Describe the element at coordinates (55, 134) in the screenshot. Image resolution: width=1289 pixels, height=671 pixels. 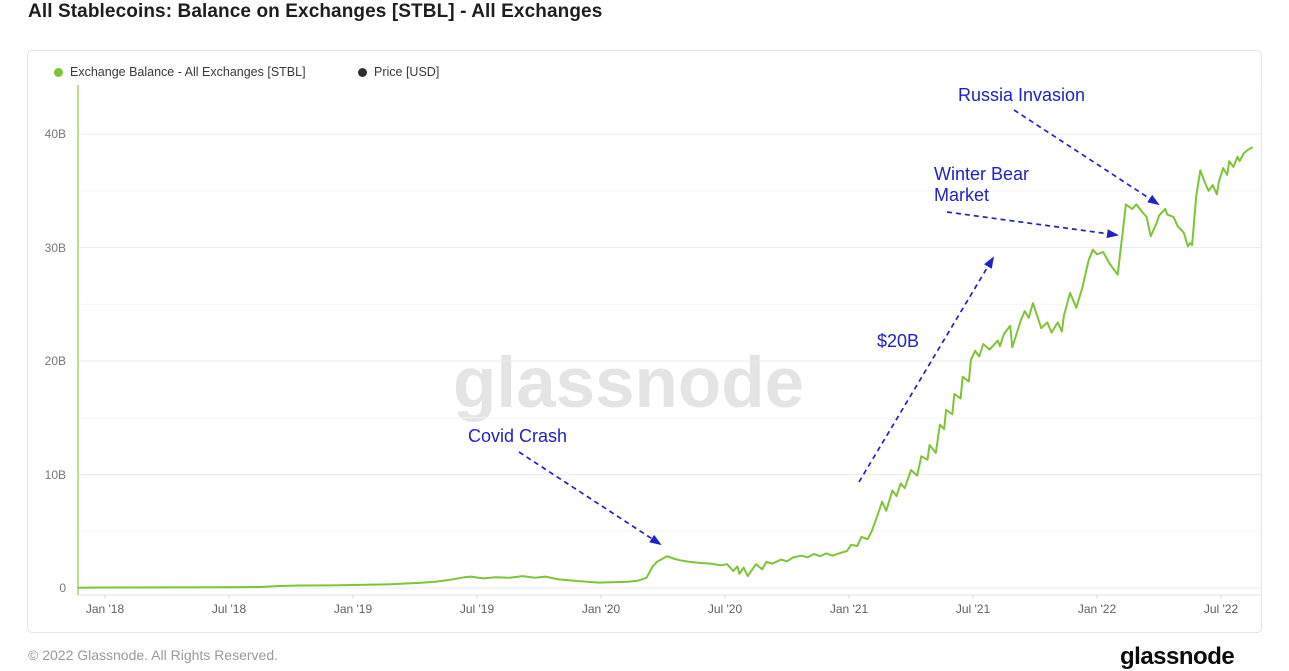
I see `y-axis-tick-label: 40B` at that location.